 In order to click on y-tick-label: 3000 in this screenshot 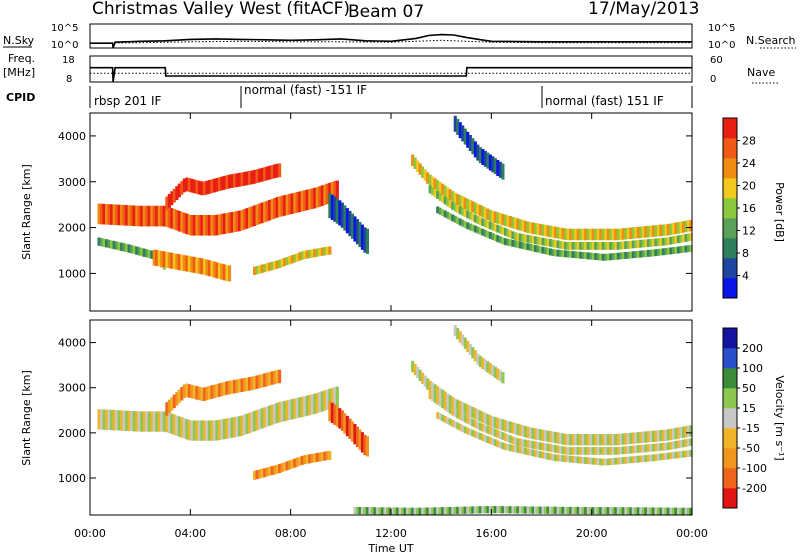, I will do `click(72, 182)`.